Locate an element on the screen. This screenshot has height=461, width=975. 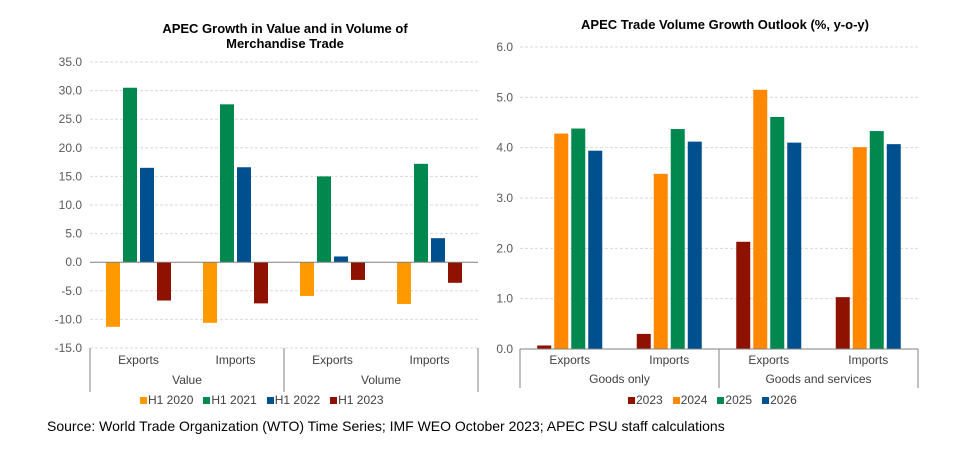
left-y-tick-label: 5.0 is located at coordinates (73, 234).